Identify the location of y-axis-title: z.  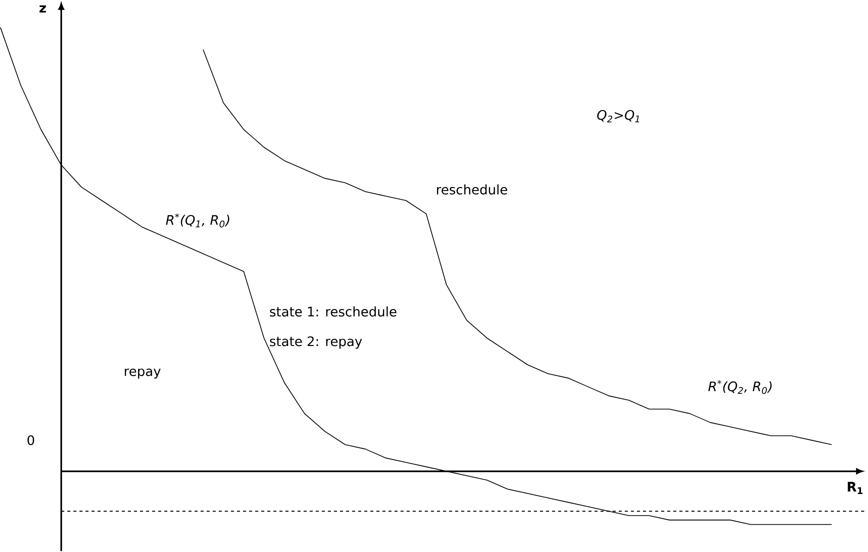
(43, 9).